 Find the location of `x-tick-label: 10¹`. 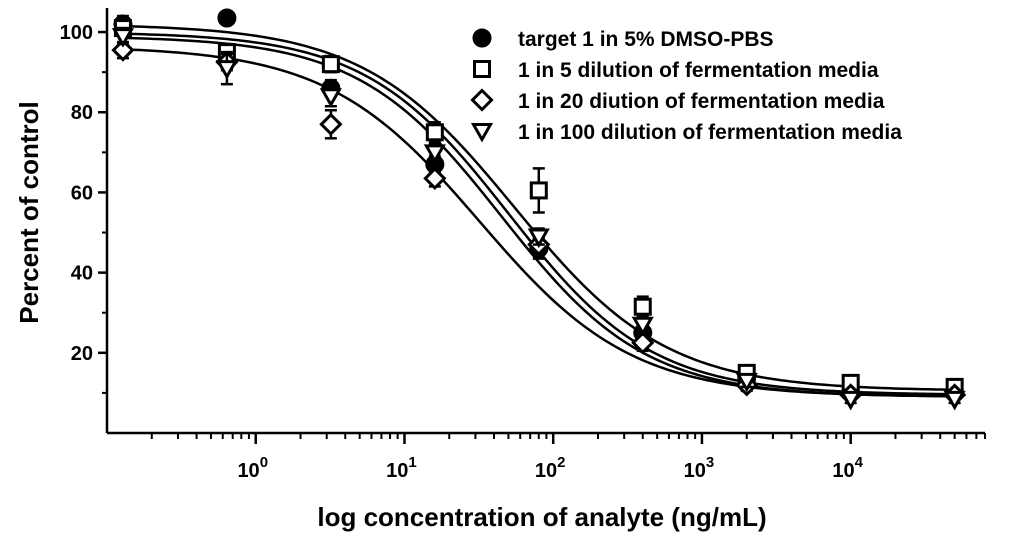

x-tick-label: 10¹ is located at coordinates (401, 468).